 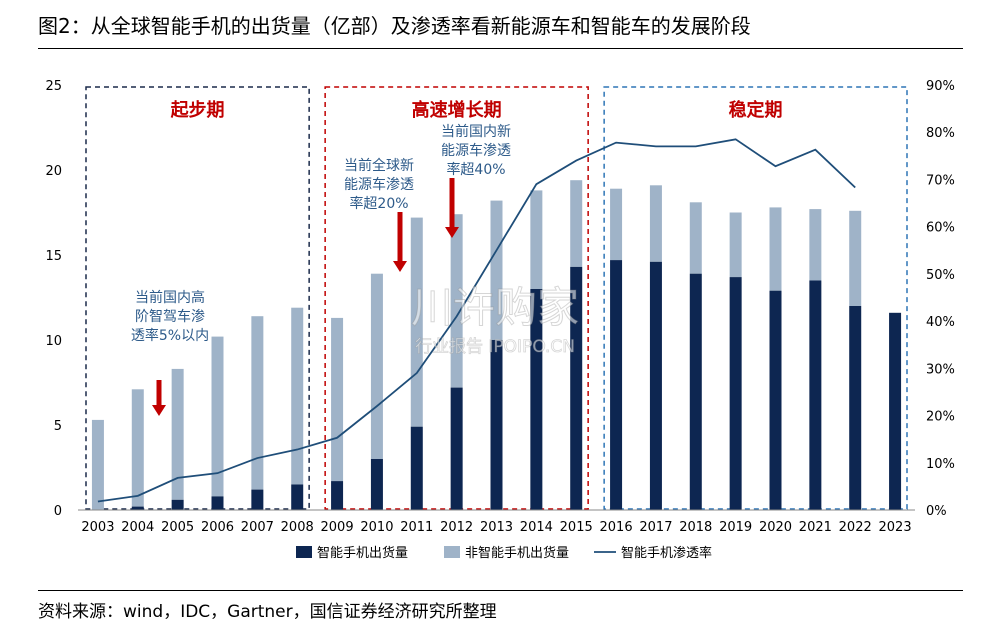 I want to click on x-tick-label: 2010, so click(x=376, y=527).